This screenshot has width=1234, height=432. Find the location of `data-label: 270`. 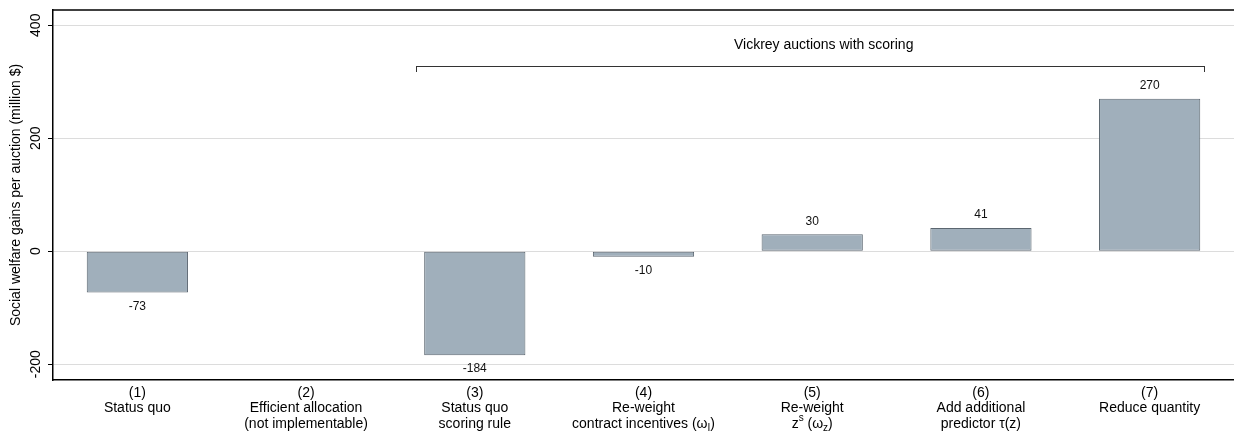

data-label: 270 is located at coordinates (1149, 85).